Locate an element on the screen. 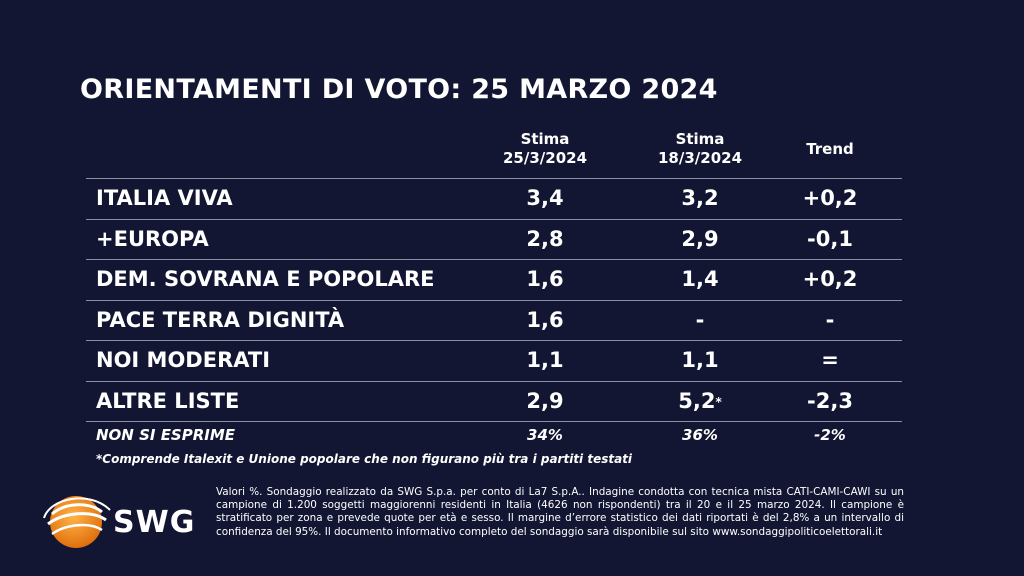  column-header-current: Stima 25/3/2024 is located at coordinates (545, 149).